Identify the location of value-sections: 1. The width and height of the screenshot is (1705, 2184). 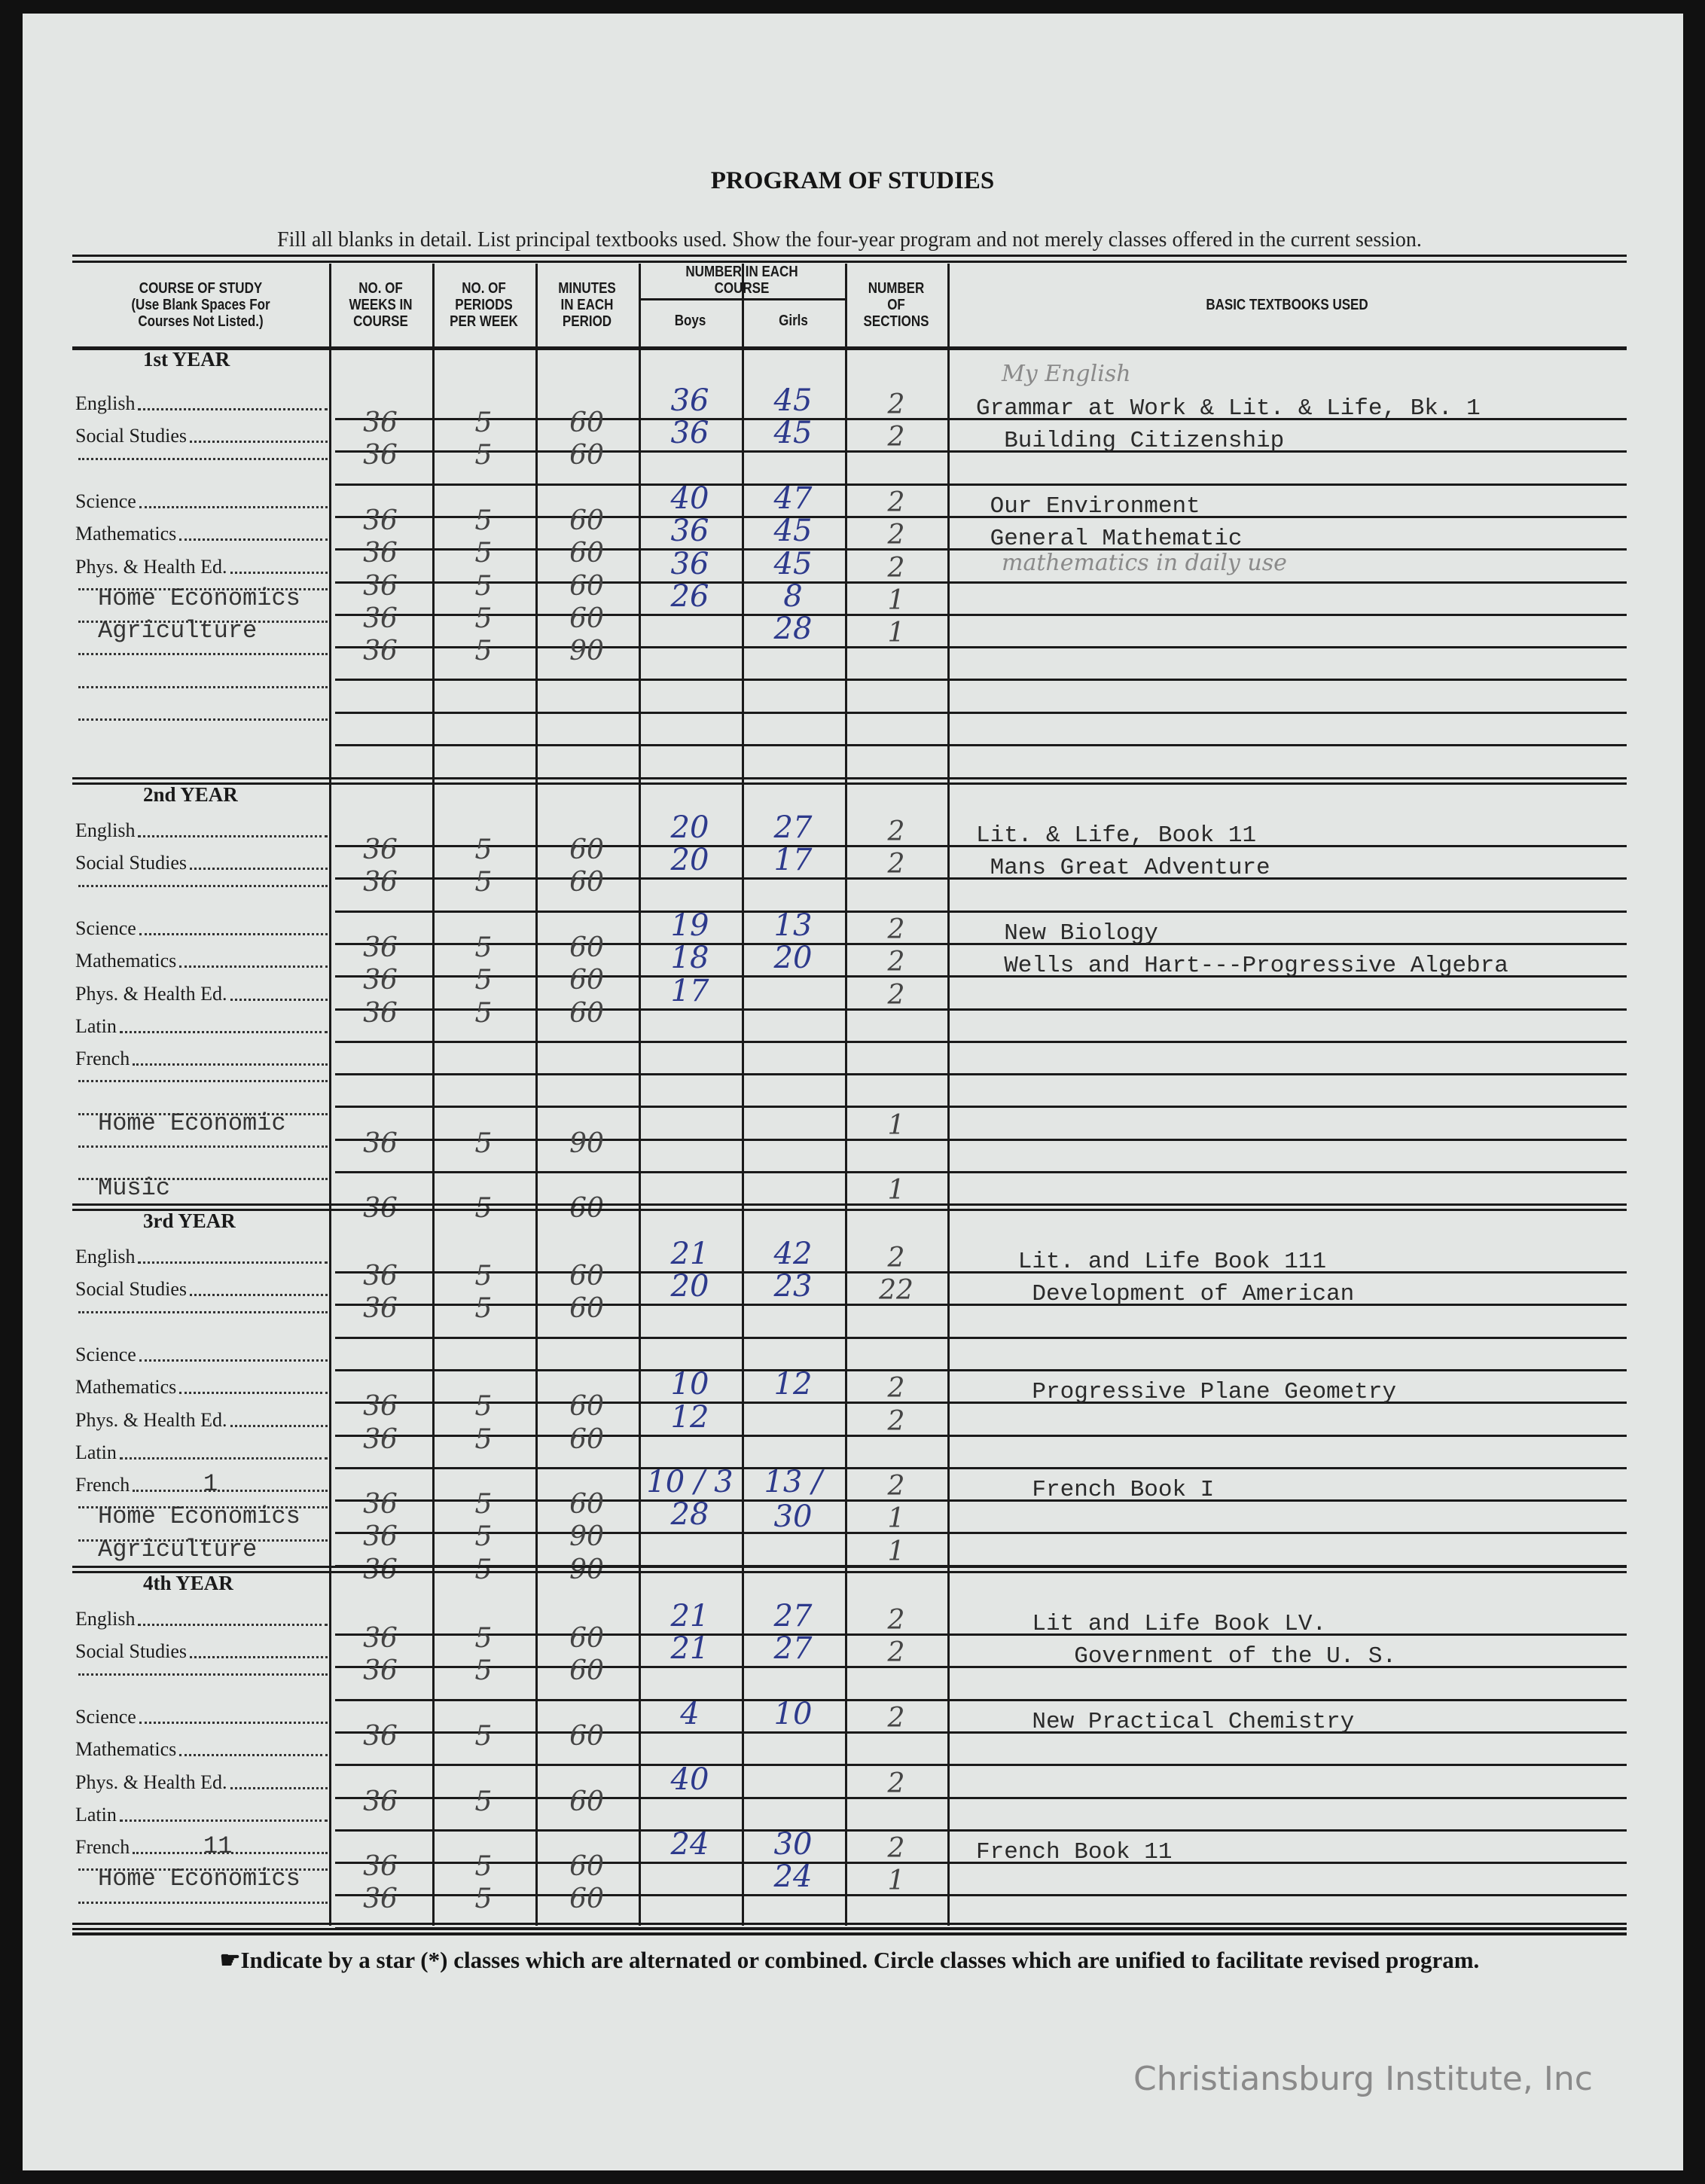
(896, 600).